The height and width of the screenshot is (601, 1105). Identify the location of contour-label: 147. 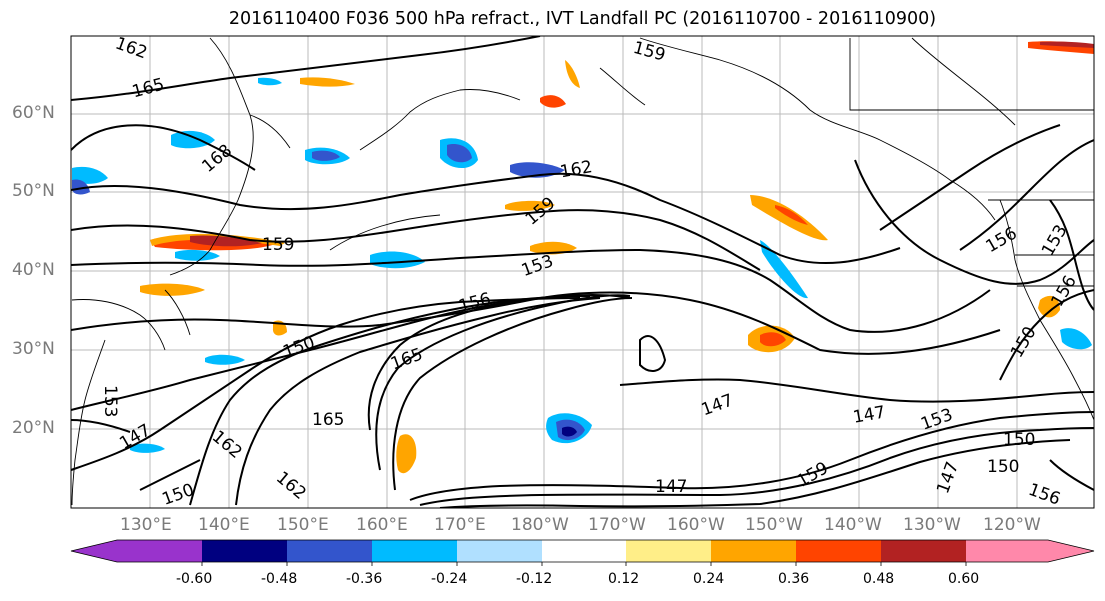
(671, 487).